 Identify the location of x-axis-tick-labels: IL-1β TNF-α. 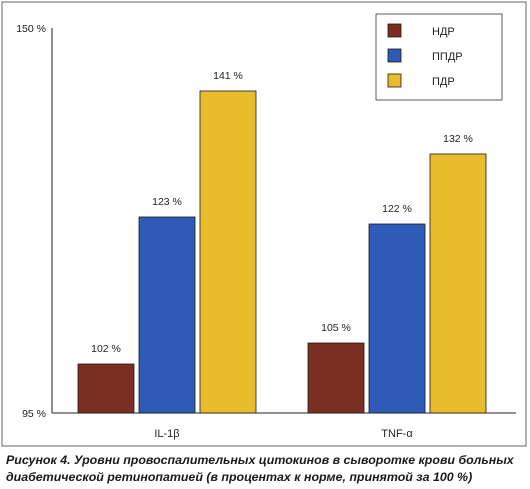
(283, 434).